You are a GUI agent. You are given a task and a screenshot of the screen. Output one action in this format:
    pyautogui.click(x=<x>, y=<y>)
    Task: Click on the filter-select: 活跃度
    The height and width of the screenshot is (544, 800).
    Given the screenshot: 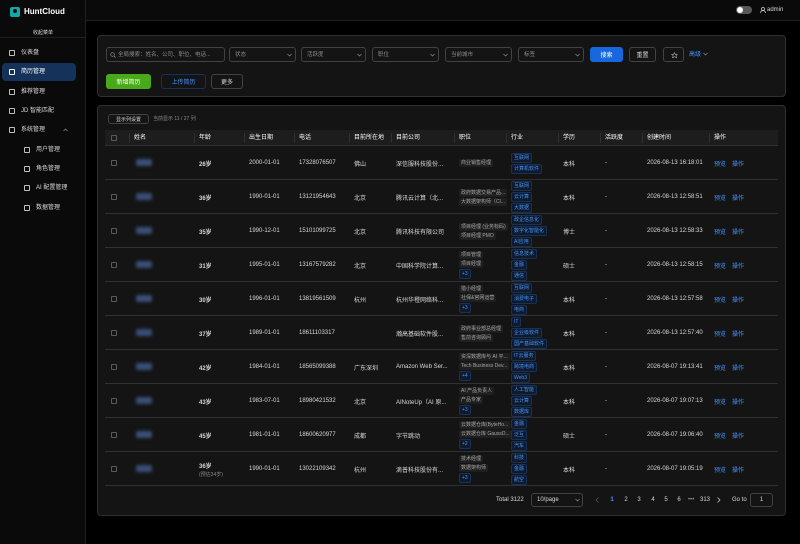 What is the action you would take?
    pyautogui.click(x=333, y=54)
    